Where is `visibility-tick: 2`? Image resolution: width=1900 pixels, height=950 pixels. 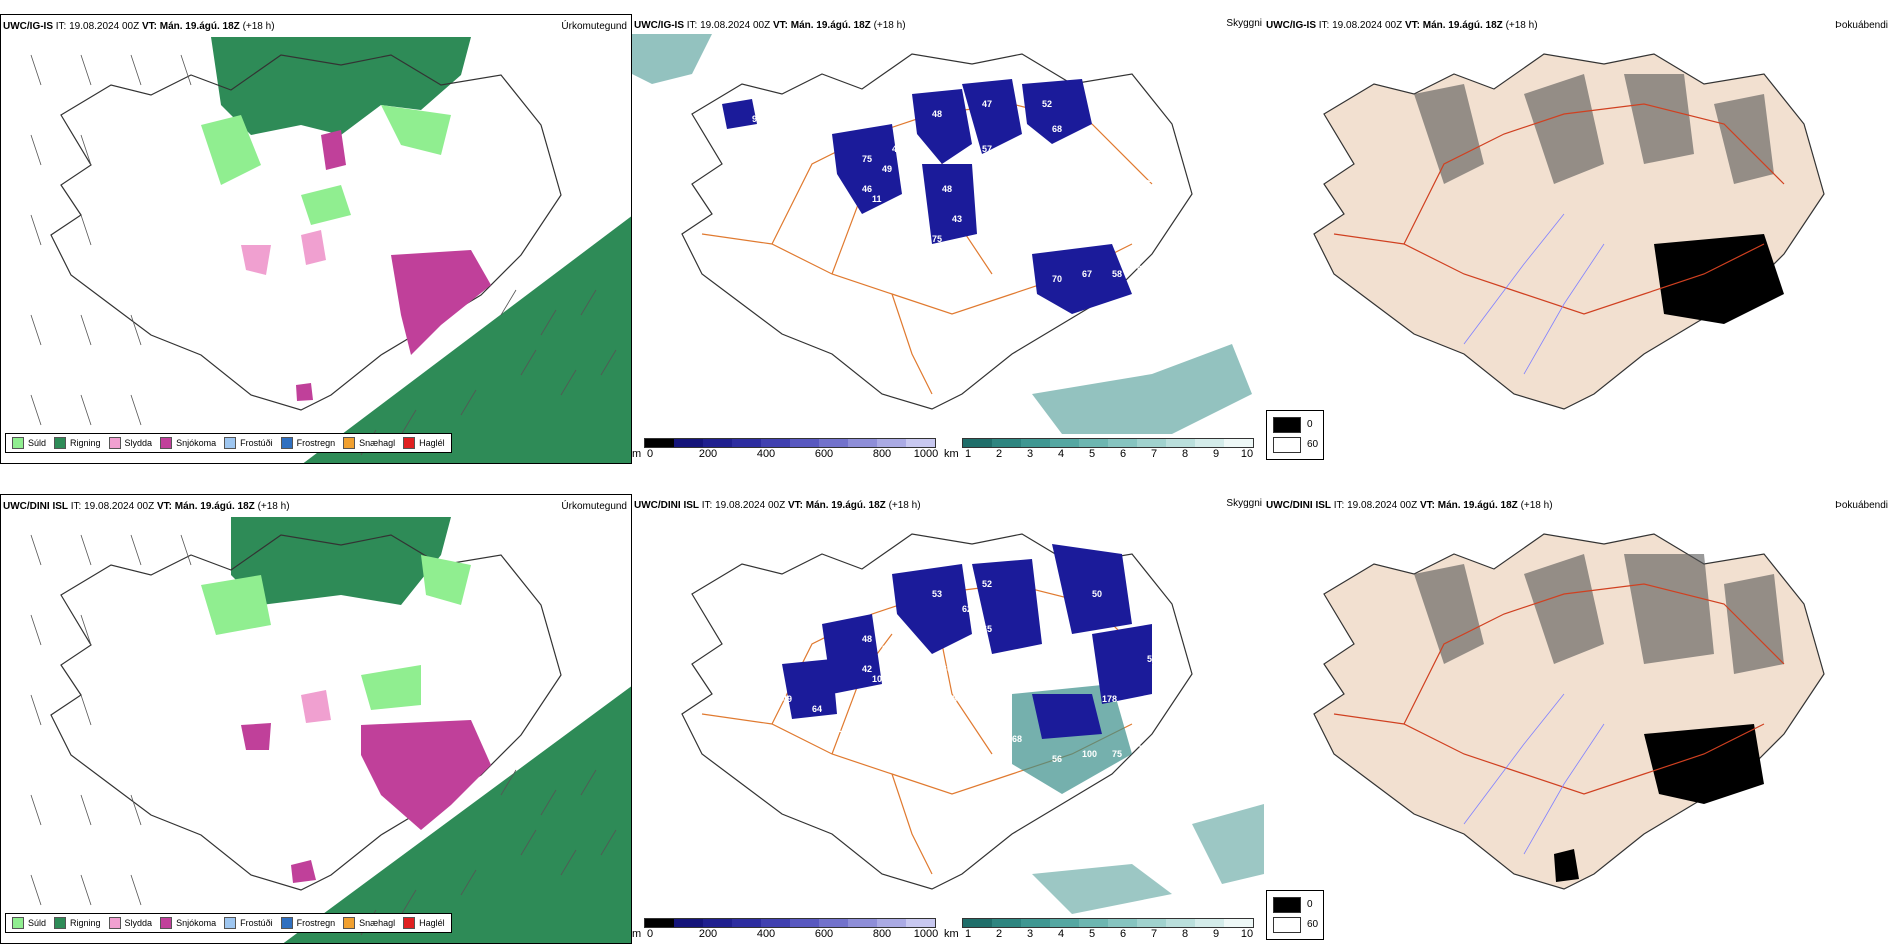 visibility-tick: 2 is located at coordinates (999, 934).